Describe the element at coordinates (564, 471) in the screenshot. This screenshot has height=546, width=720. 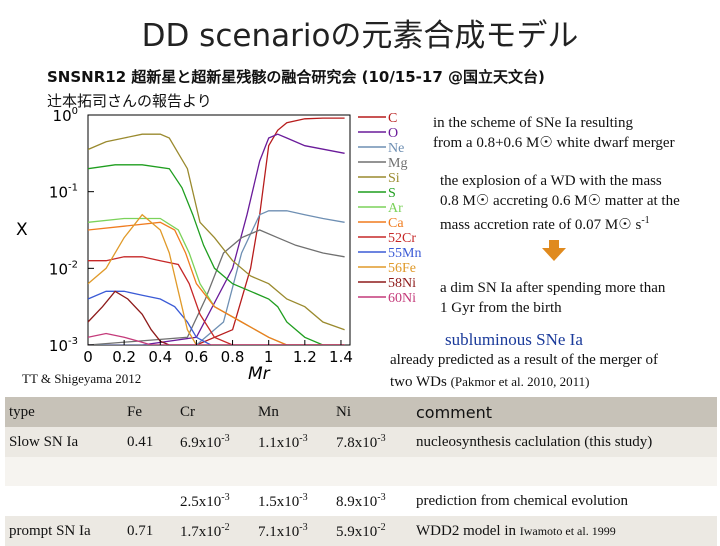
I see `cell-comment` at that location.